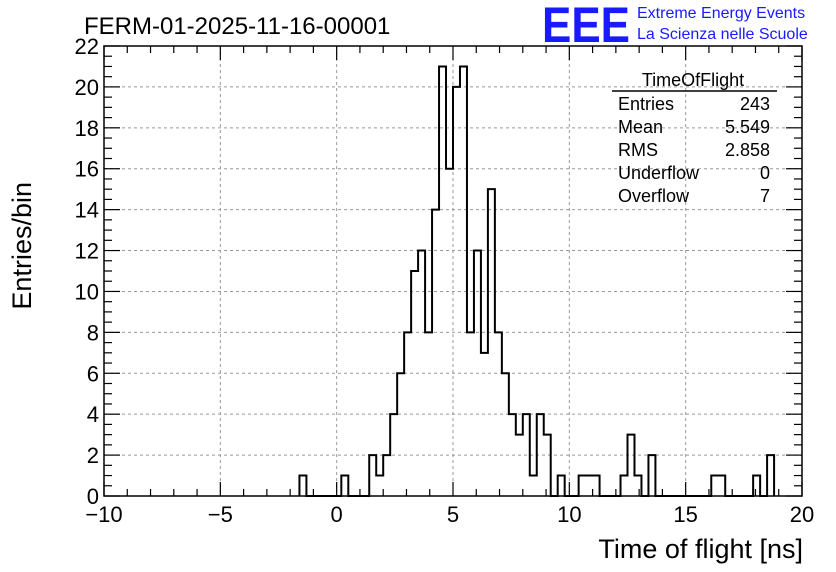  Describe the element at coordinates (87, 169) in the screenshot. I see `y-tick-label: 16` at that location.